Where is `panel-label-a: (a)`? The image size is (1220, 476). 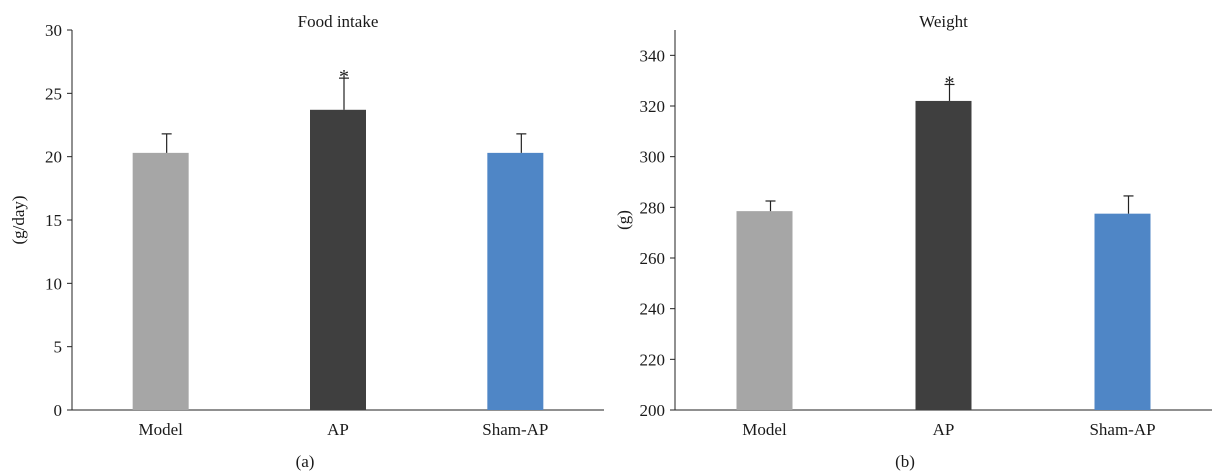 panel-label-a: (a) is located at coordinates (305, 461).